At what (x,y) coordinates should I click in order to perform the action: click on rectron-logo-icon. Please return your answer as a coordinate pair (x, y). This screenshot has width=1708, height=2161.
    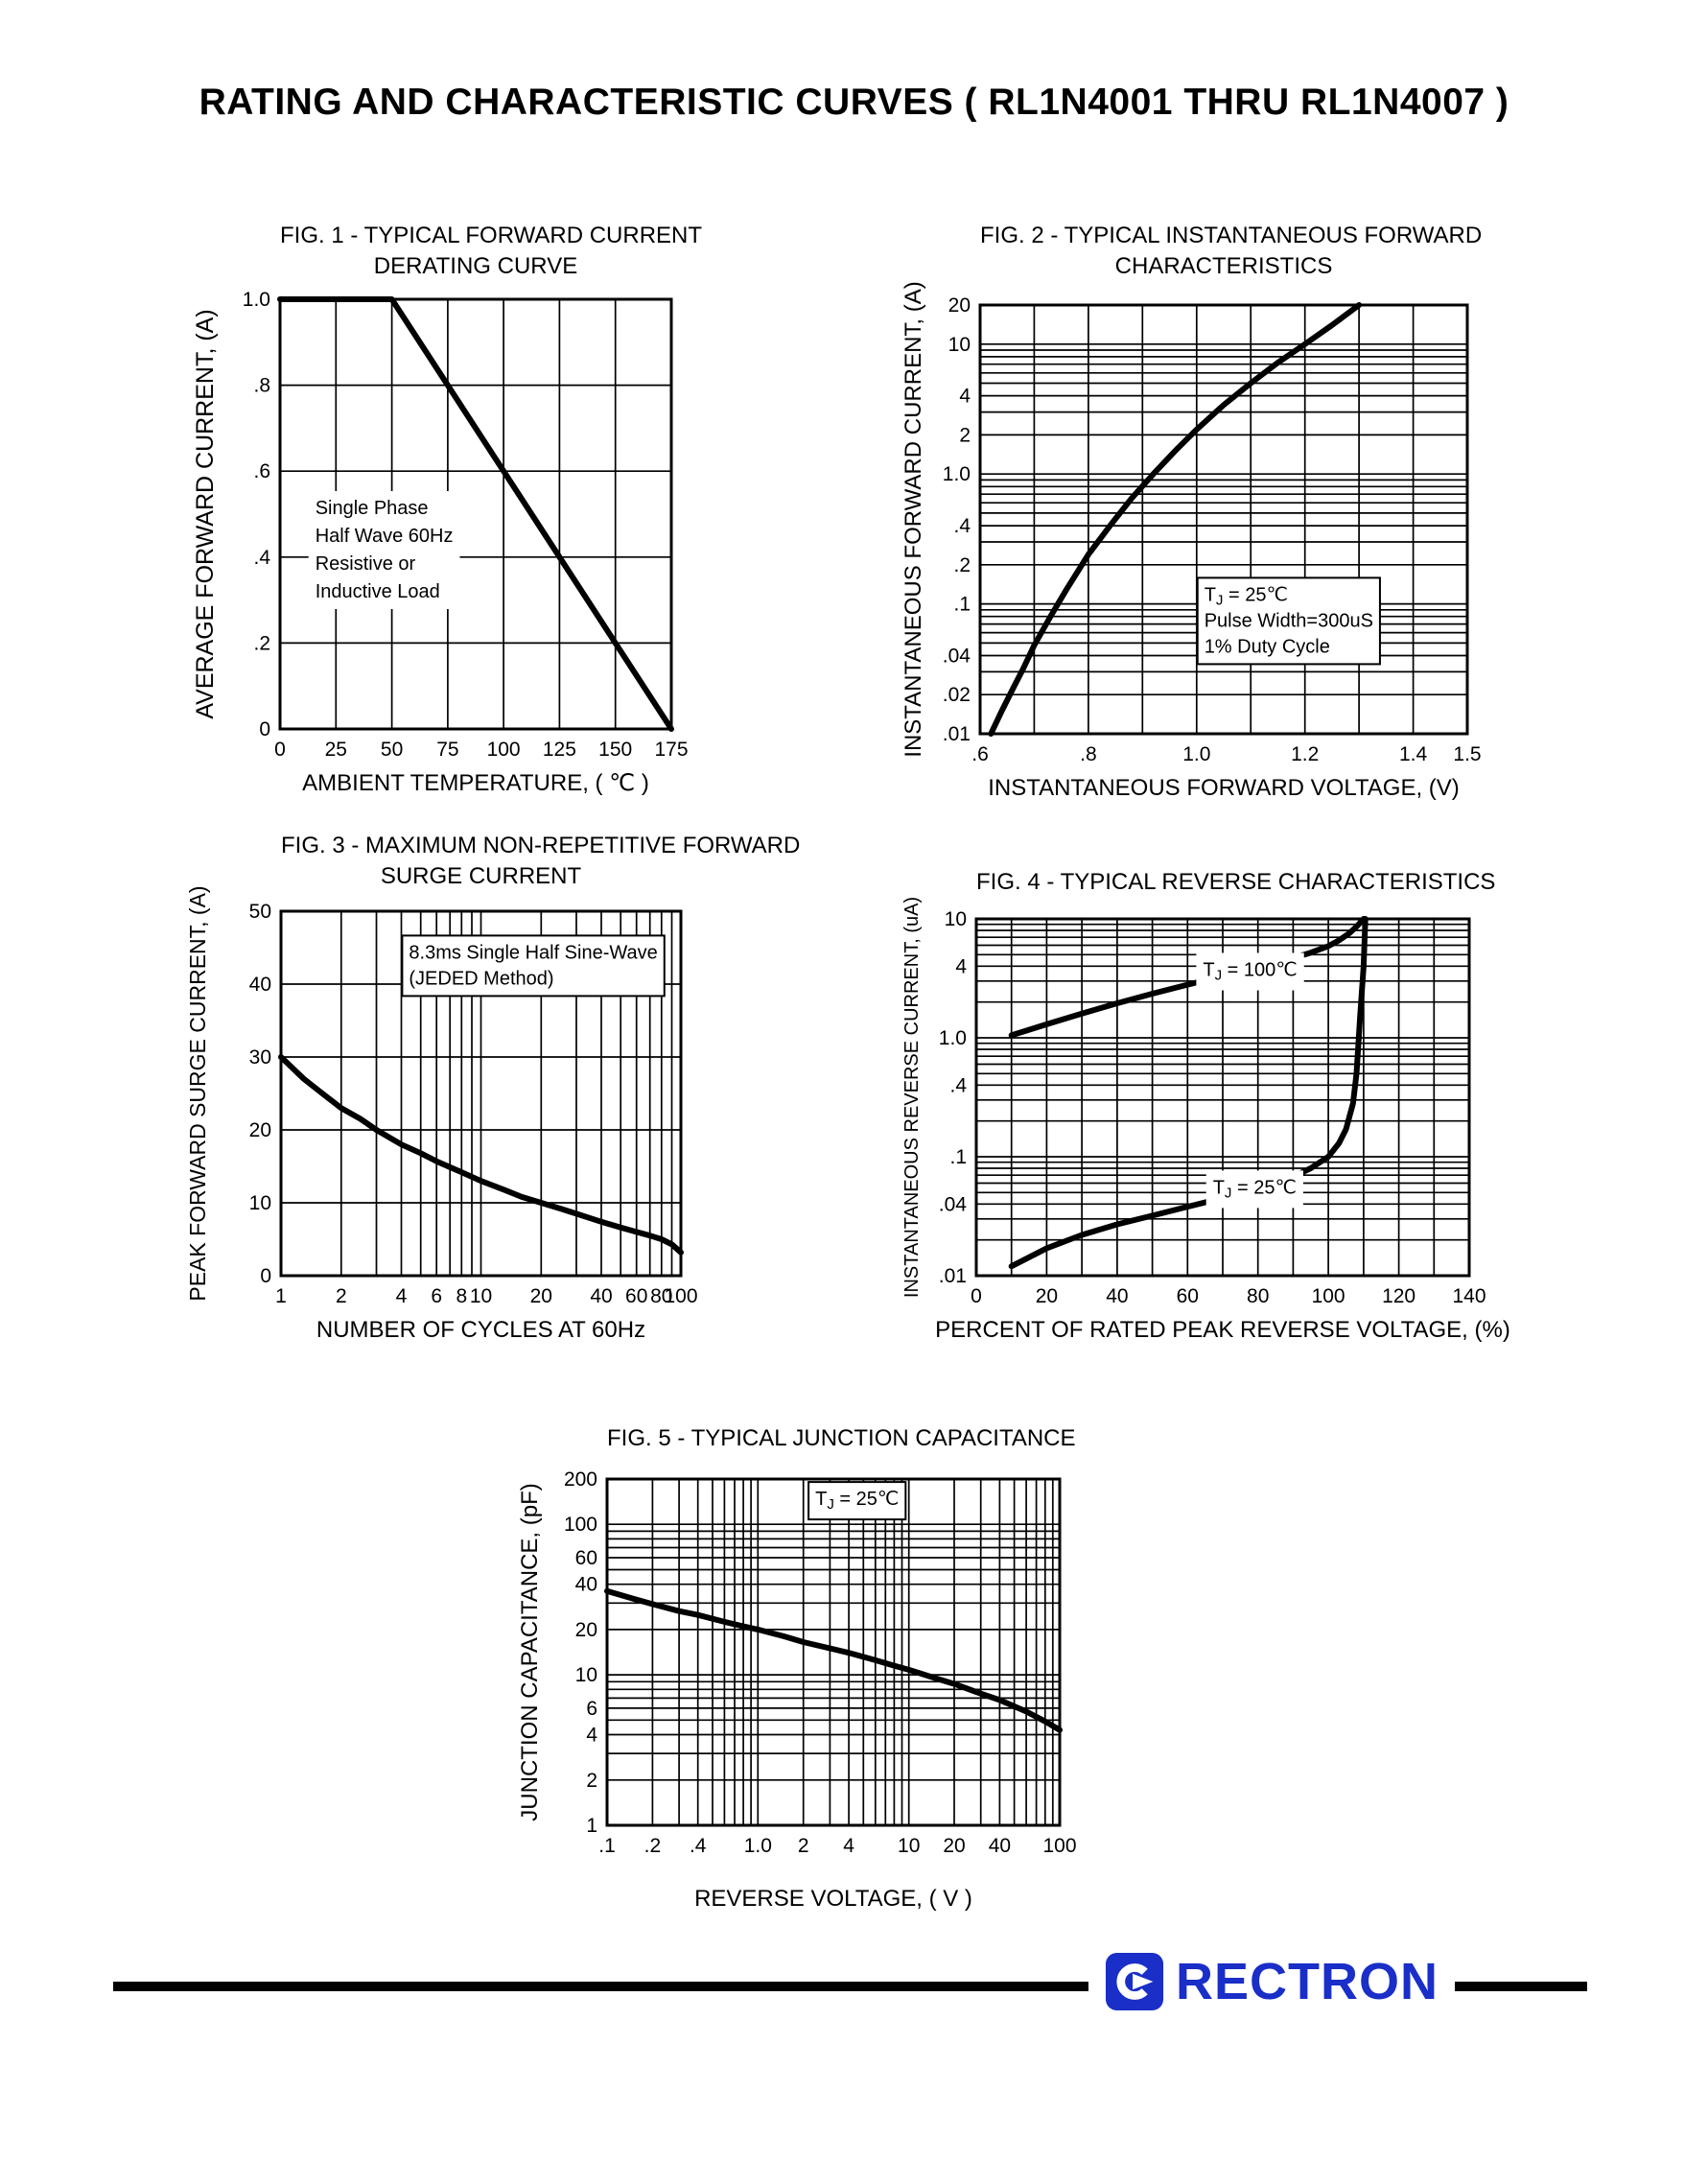
    Looking at the image, I should click on (1135, 1981).